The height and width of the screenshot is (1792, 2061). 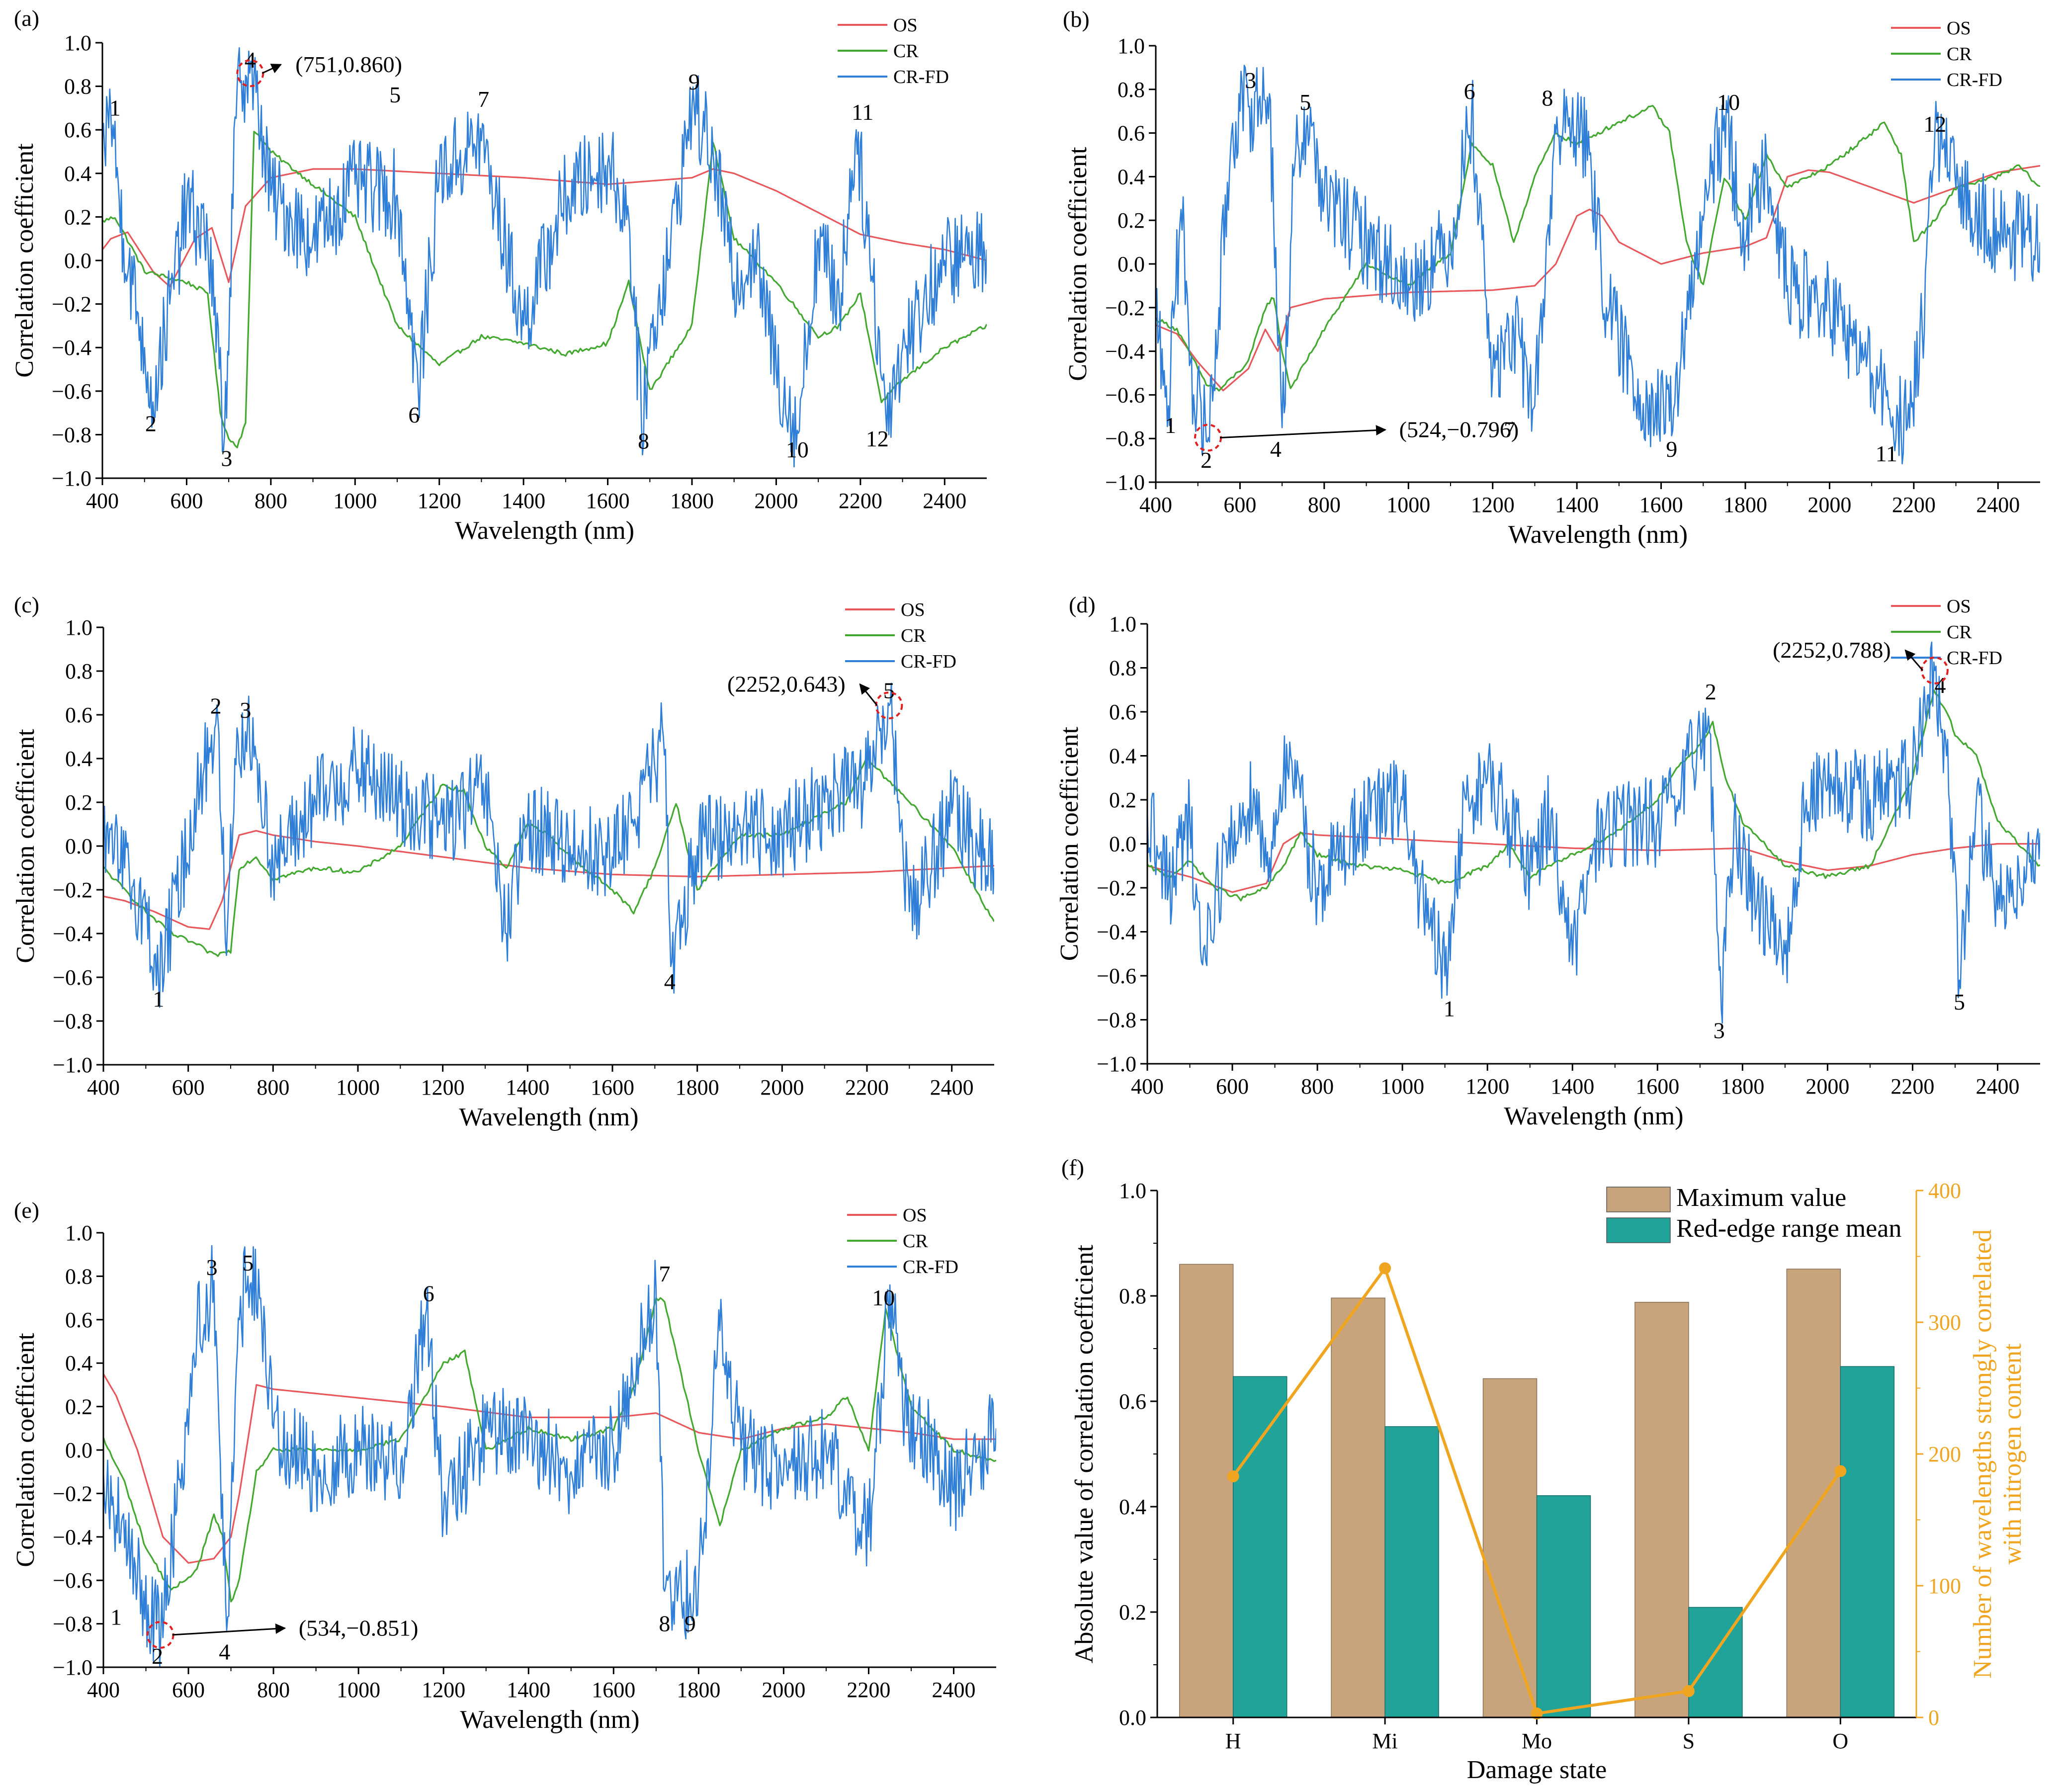 I want to click on right-y-tick-label: 300, so click(x=1944, y=1322).